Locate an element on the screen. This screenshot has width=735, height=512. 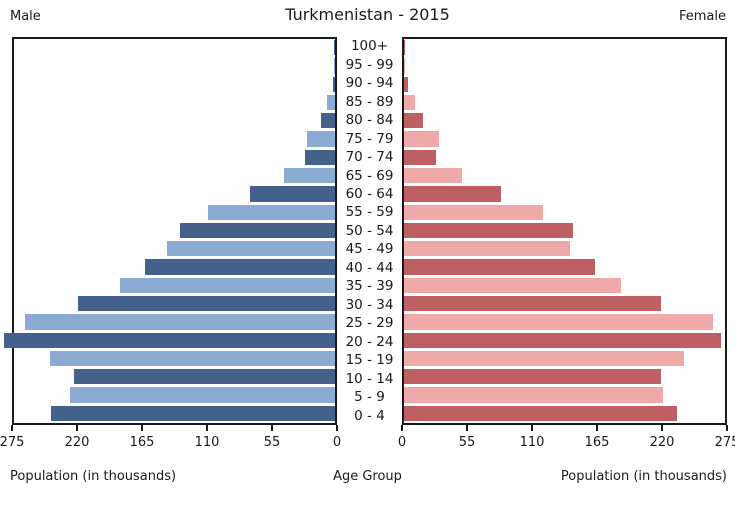
chart-title: Turkmenistan - 2015 is located at coordinates (367, 14).